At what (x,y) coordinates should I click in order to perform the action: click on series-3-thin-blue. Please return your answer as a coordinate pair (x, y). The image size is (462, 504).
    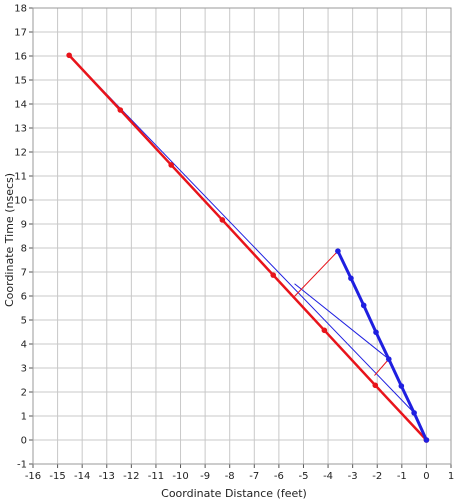
    Looking at the image, I should click on (342, 321).